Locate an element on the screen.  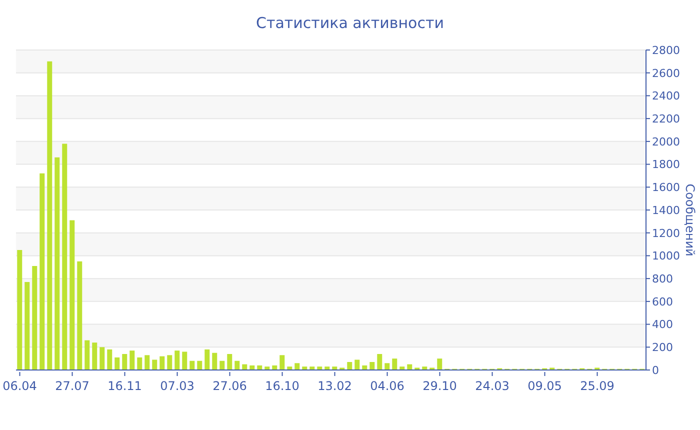
y-tick-label: 200 is located at coordinates (662, 347).